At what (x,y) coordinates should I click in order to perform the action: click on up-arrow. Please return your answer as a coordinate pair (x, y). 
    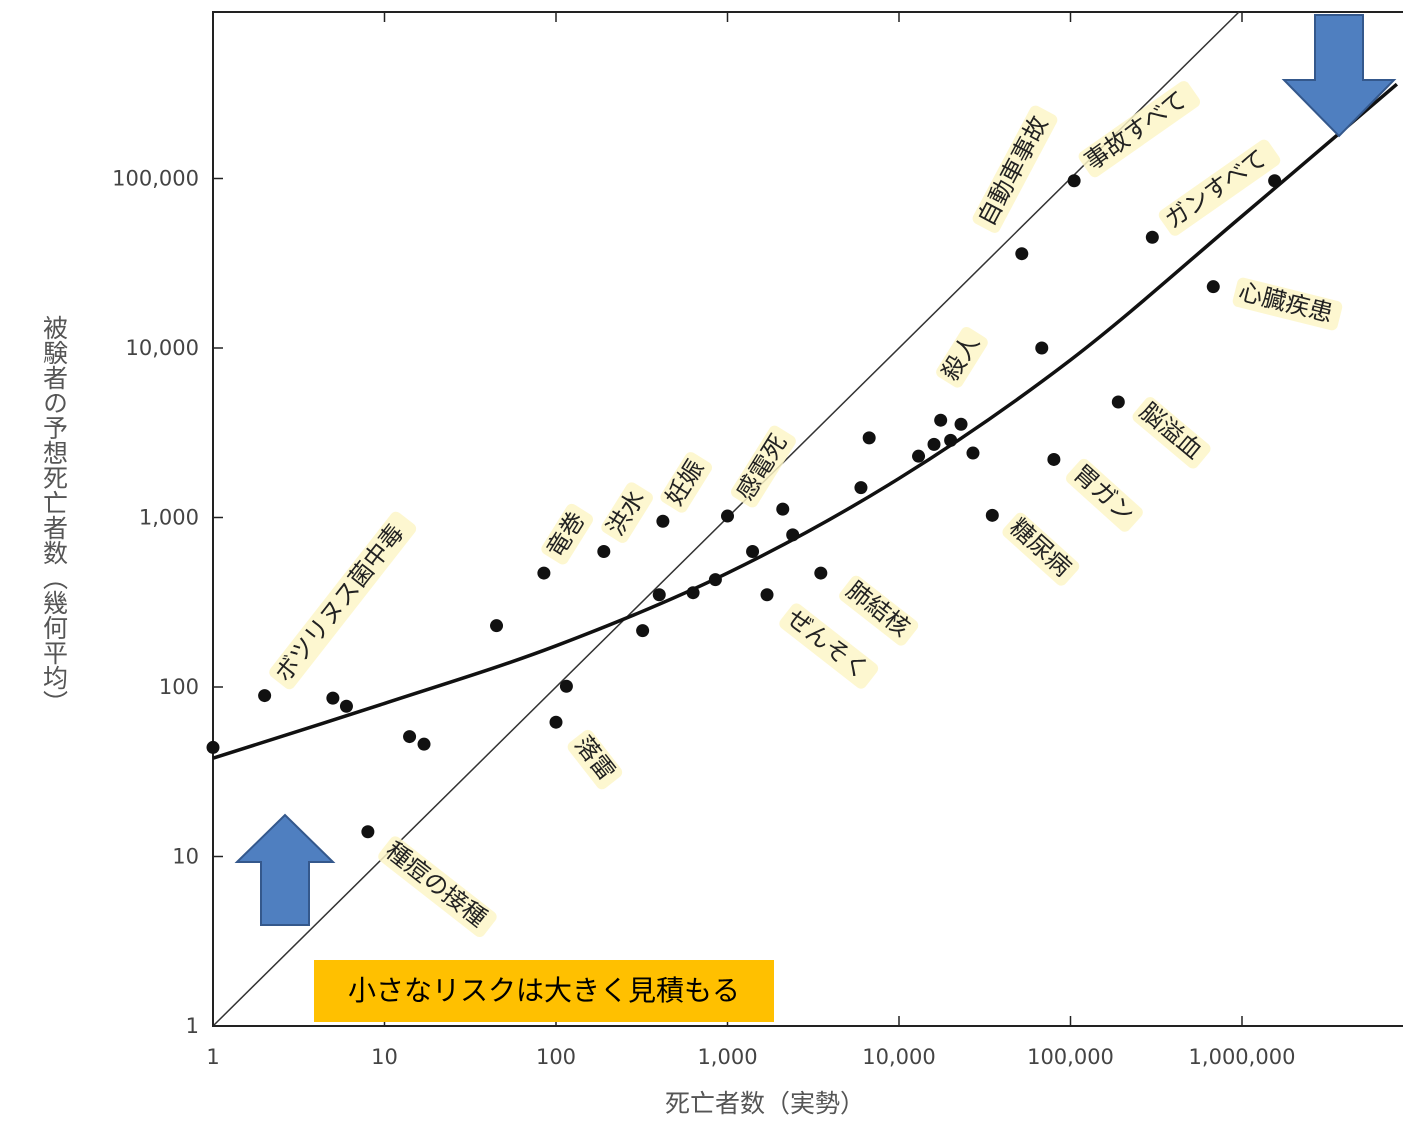
    Looking at the image, I should click on (285, 869).